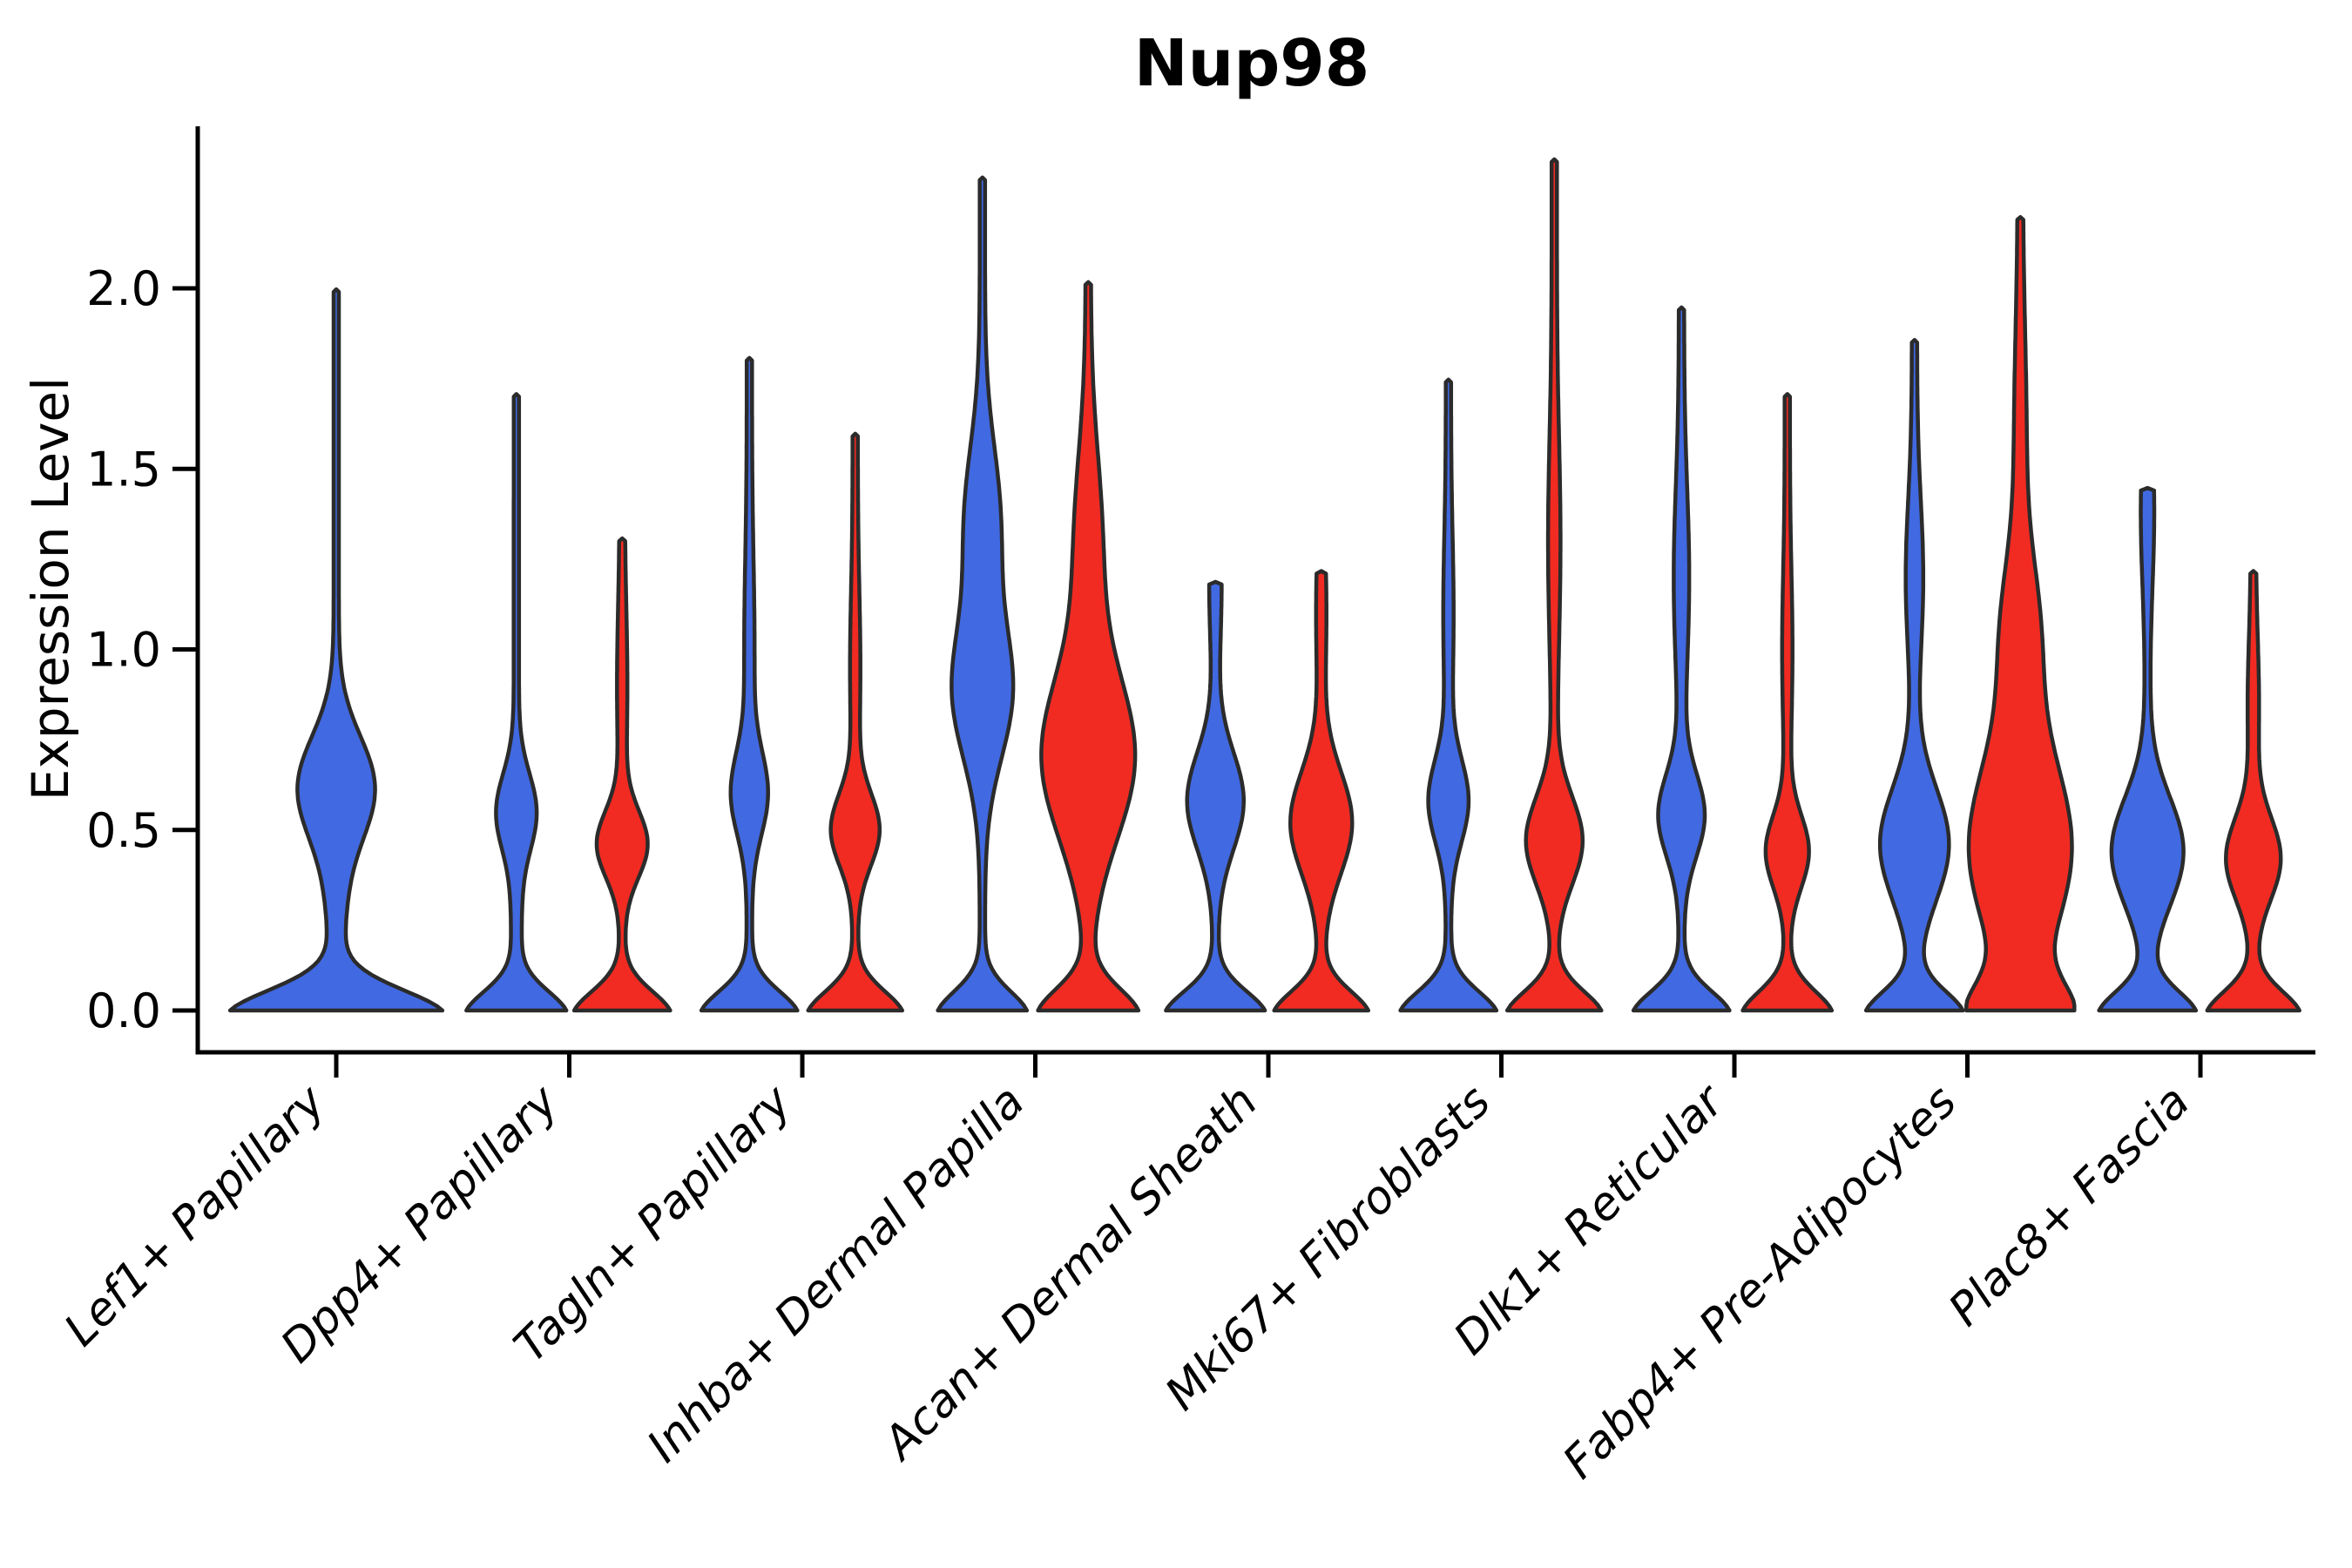 The width and height of the screenshot is (2352, 1568). I want to click on y-axis-label: Expression Level, so click(50, 589).